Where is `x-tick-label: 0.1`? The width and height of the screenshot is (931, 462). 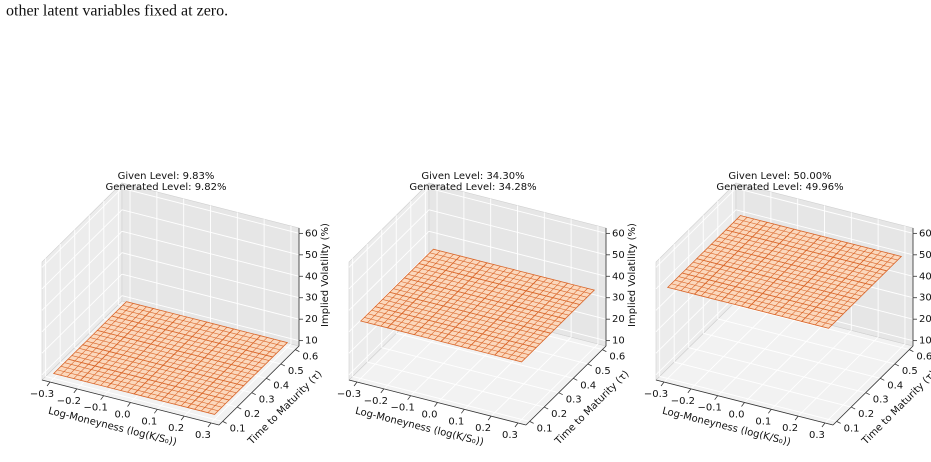
x-tick-label: 0.1 is located at coordinates (763, 421).